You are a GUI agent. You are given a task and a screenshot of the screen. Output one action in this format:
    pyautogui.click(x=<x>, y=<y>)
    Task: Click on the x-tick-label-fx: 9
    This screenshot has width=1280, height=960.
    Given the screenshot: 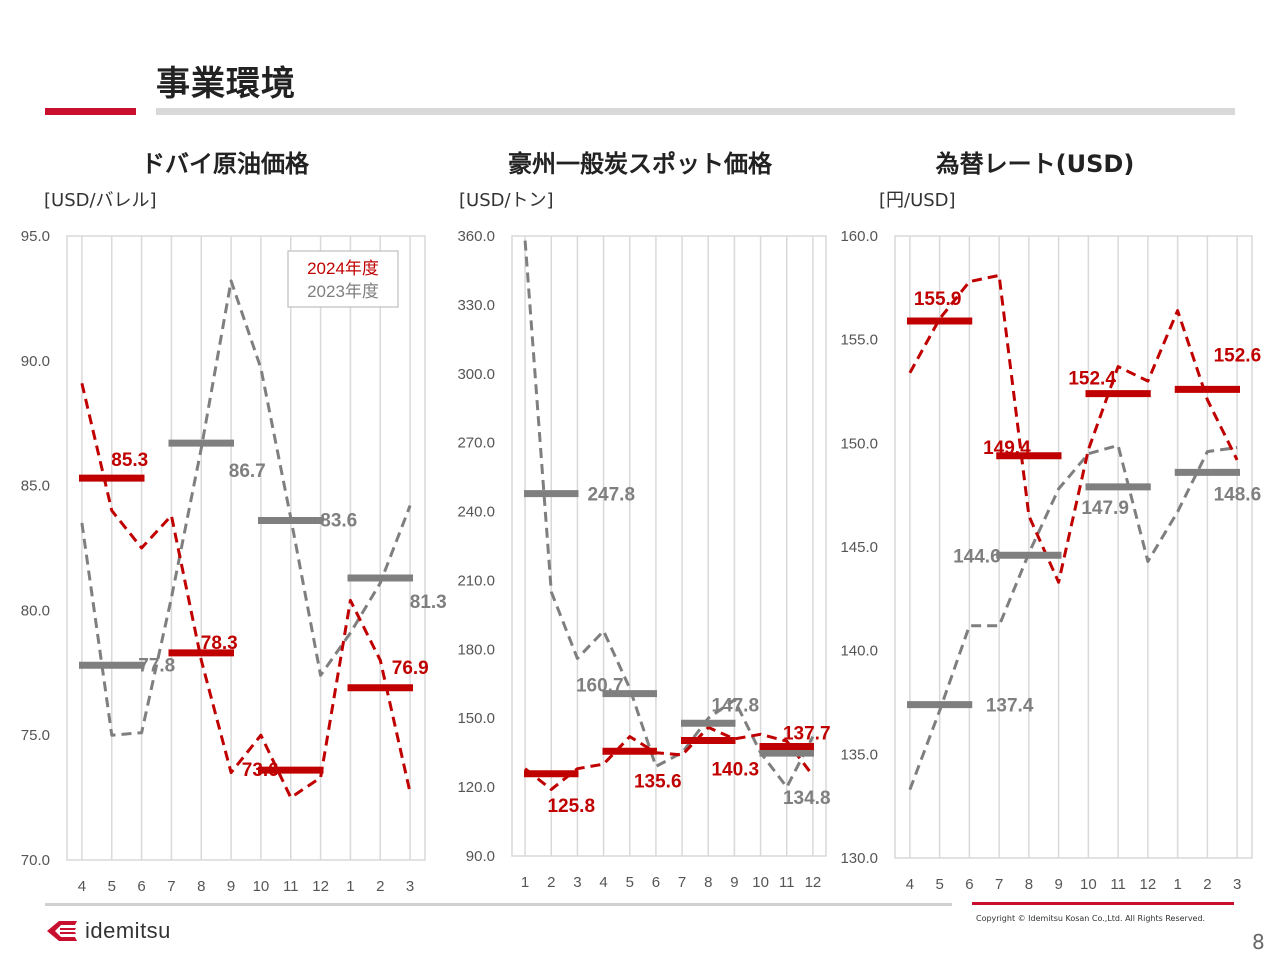 What is the action you would take?
    pyautogui.click(x=1058, y=884)
    